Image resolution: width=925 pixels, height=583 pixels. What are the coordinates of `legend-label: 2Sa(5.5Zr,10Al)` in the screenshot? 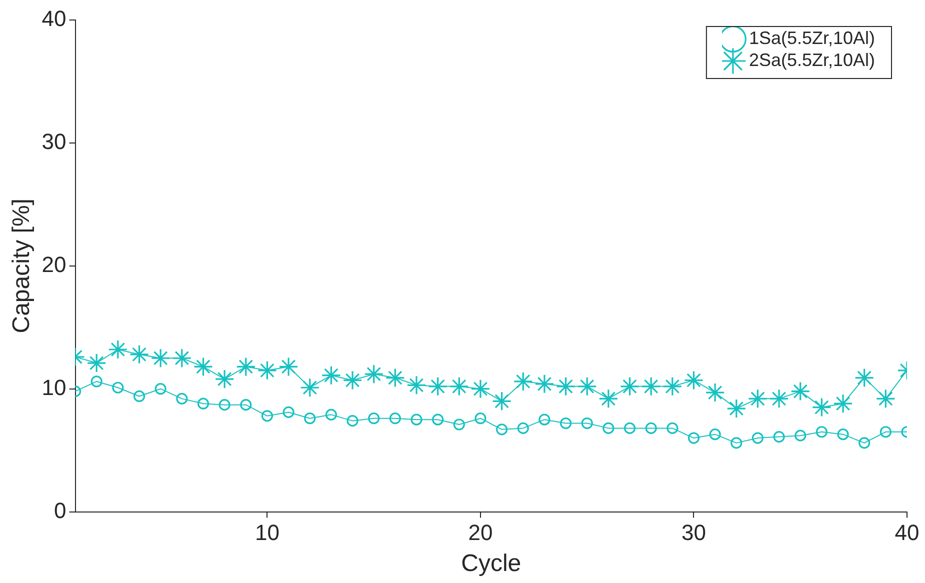 It's located at (811, 60).